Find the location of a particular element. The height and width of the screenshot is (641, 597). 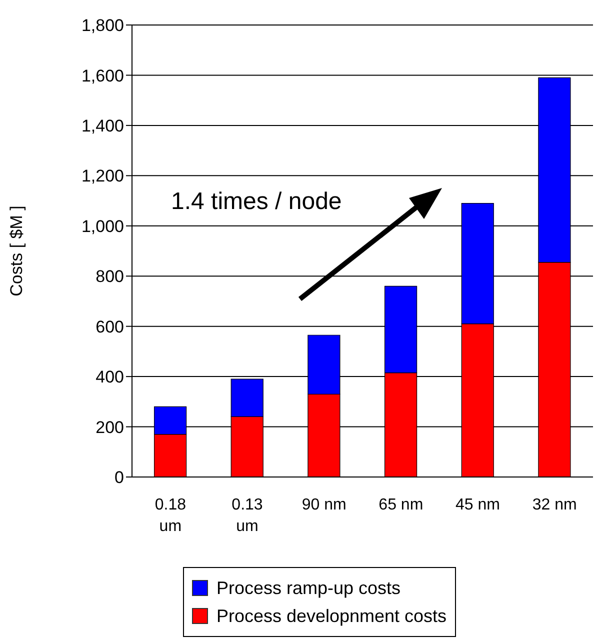

y-tick-label: 600 is located at coordinates (110, 326).